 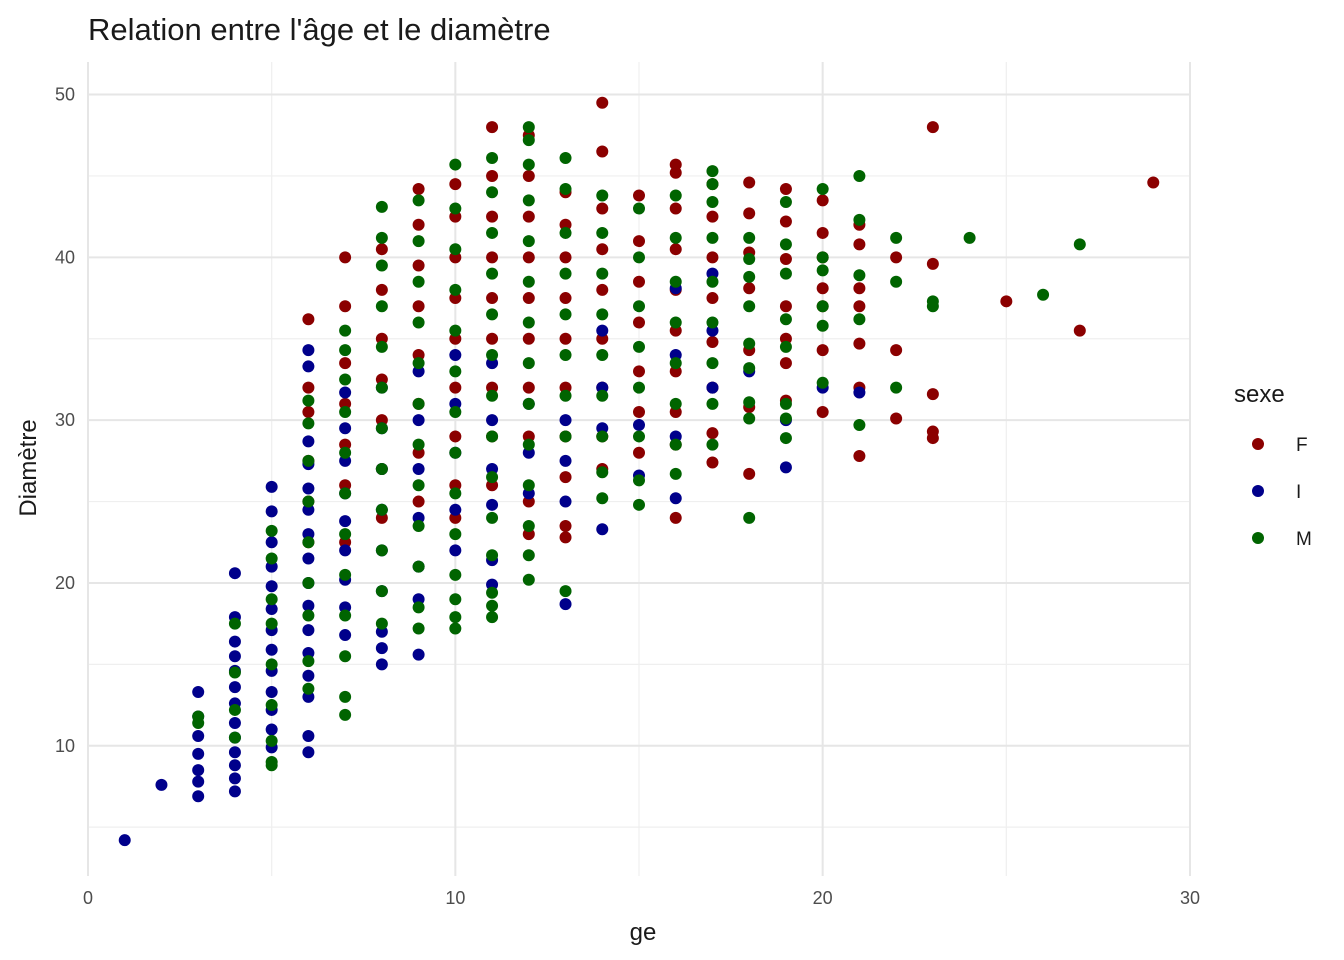 I want to click on y-tick-label: 40, so click(x=65, y=257).